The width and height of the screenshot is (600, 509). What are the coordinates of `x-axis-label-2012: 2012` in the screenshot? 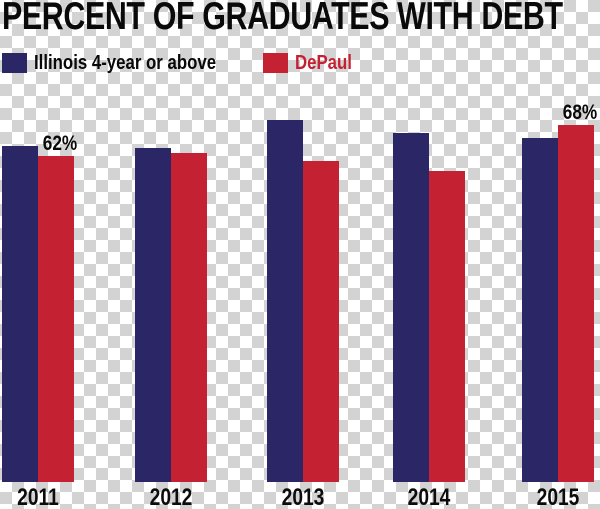 It's located at (171, 496).